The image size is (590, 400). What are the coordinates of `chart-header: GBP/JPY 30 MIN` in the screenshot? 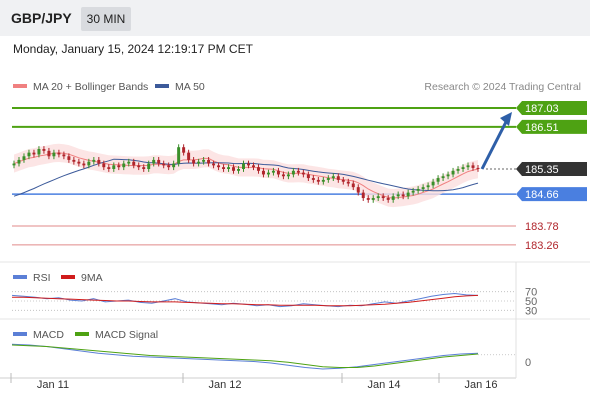 It's located at (295, 18).